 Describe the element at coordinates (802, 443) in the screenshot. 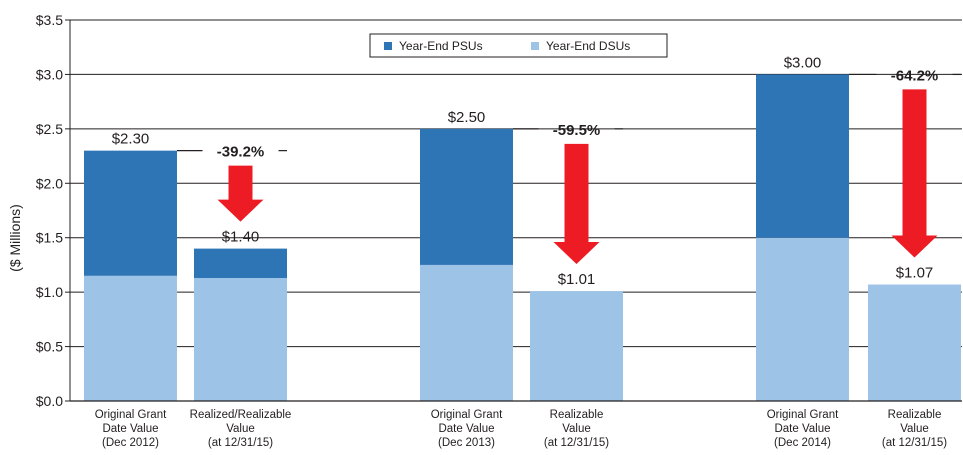

I see `x-category-line: (Dec 2014)` at that location.